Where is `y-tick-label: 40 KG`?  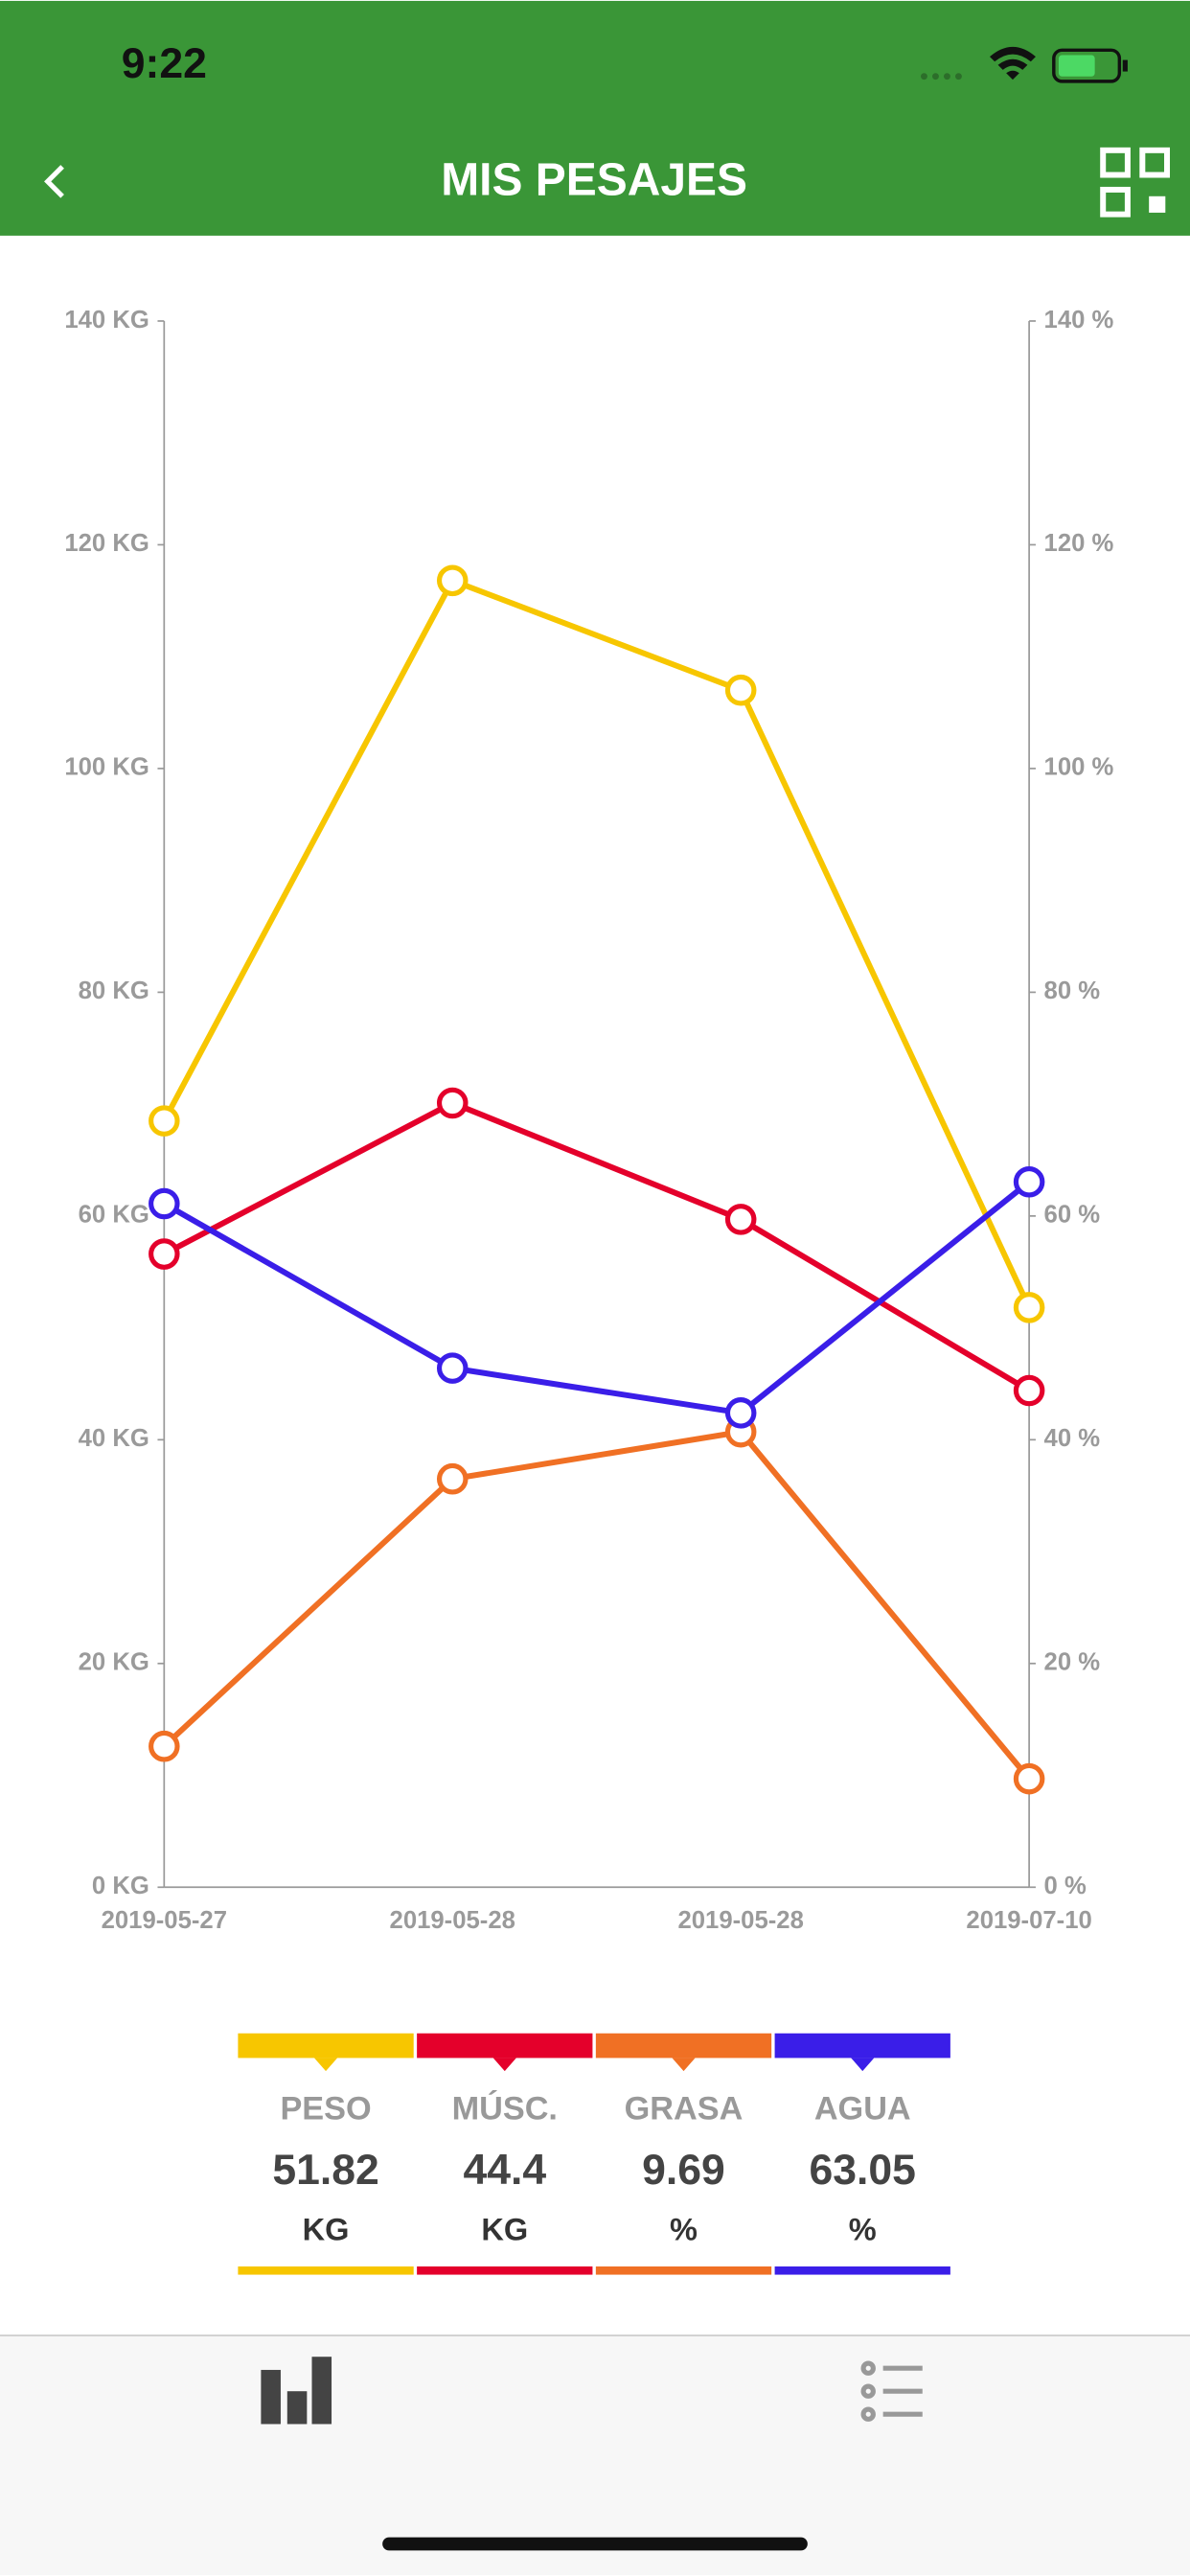 y-tick-label: 40 KG is located at coordinates (114, 1438).